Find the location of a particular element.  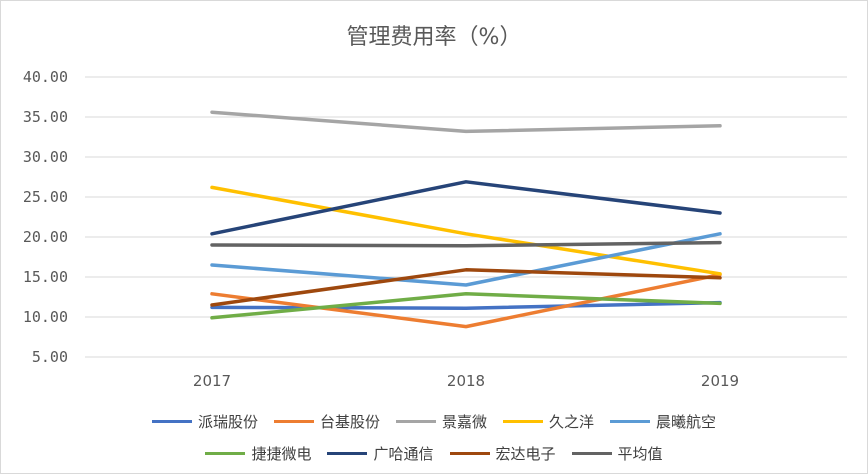

legend-label: 广哈通信 is located at coordinates (403, 454).